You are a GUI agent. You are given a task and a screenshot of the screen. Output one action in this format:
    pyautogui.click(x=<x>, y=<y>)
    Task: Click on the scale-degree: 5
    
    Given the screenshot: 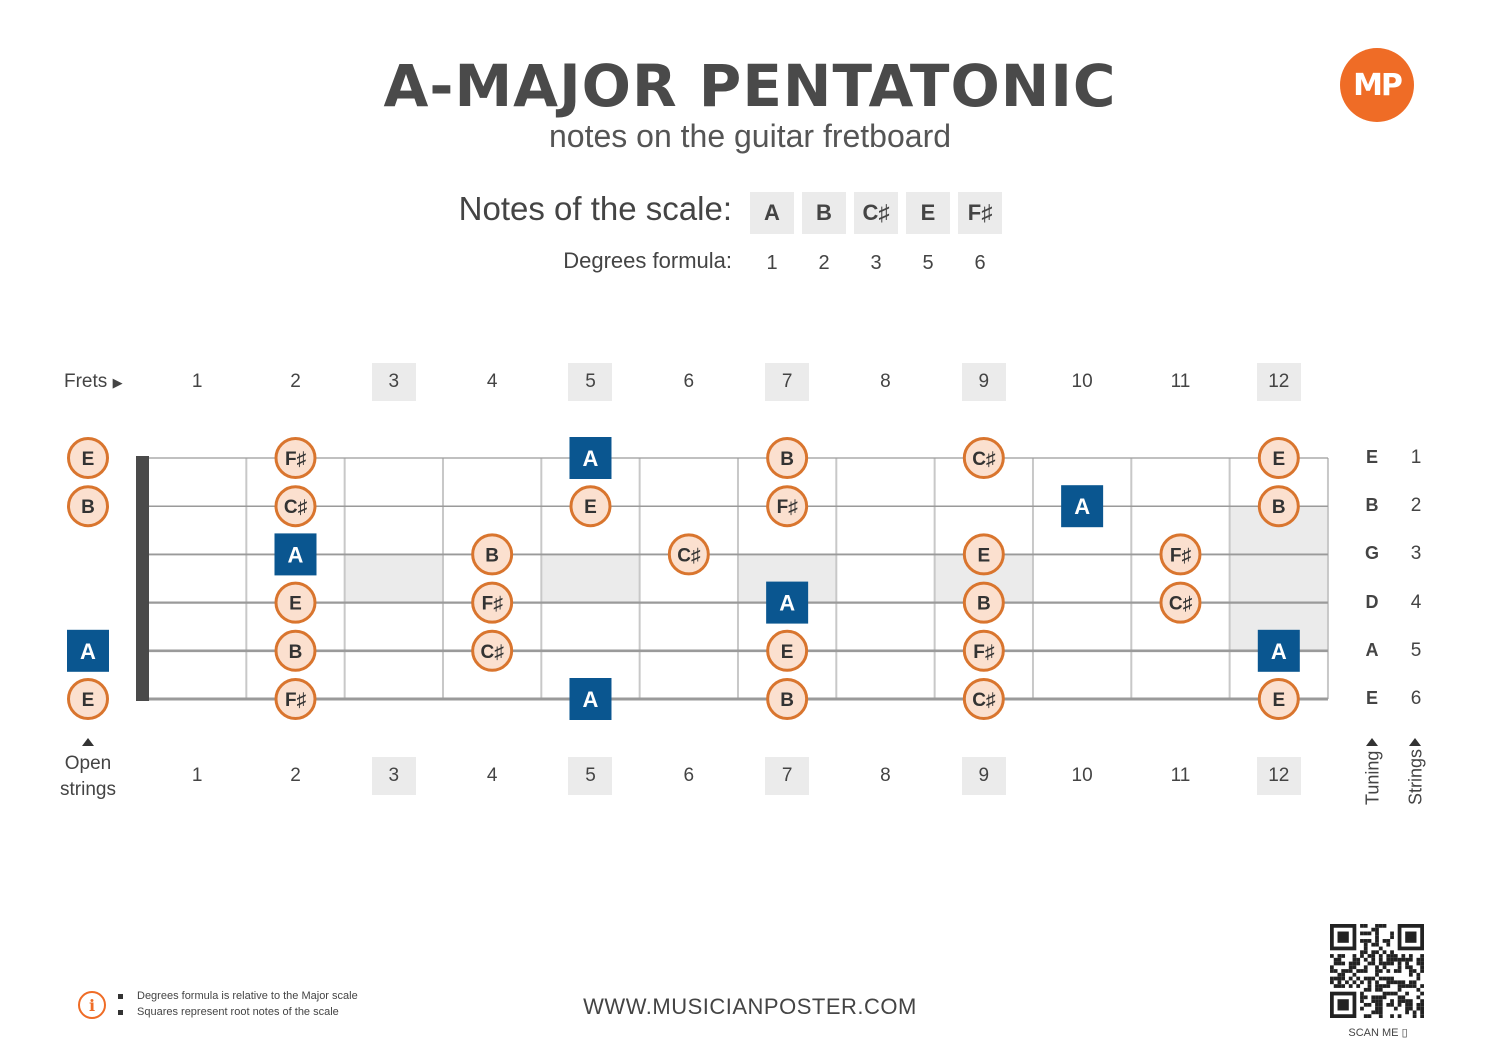 What is the action you would take?
    pyautogui.click(x=928, y=263)
    